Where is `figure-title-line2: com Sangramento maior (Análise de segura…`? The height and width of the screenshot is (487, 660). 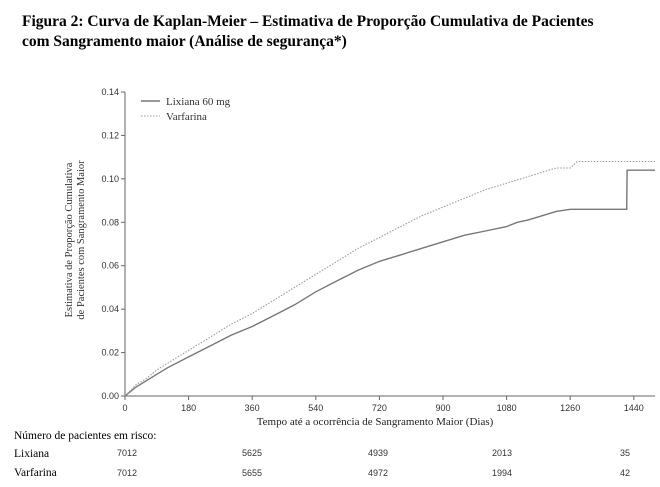 figure-title-line2: com Sangramento maior (Análise de segura… is located at coordinates (184, 41).